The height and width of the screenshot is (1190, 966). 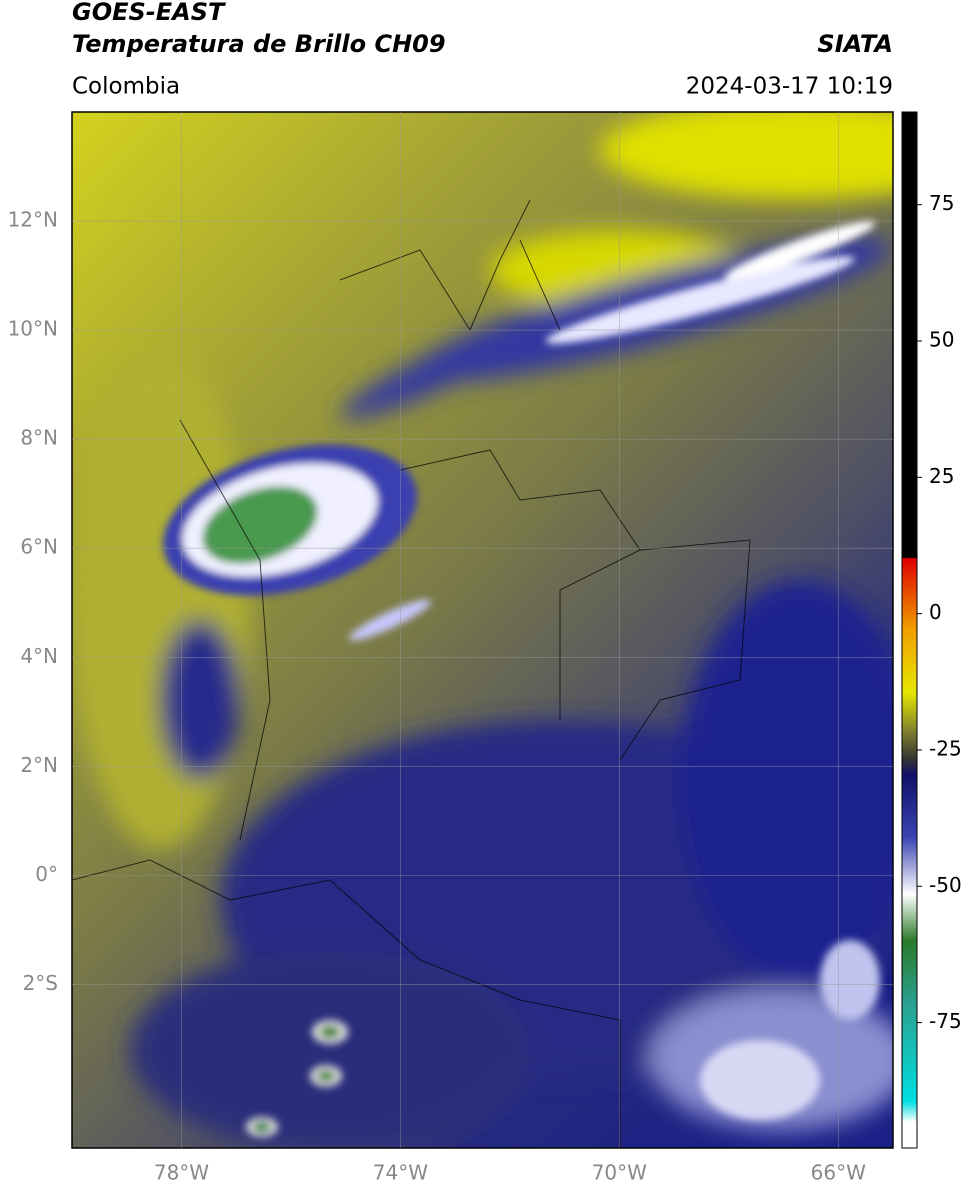 I want to click on y-tick-label: 4°N, so click(x=39, y=656).